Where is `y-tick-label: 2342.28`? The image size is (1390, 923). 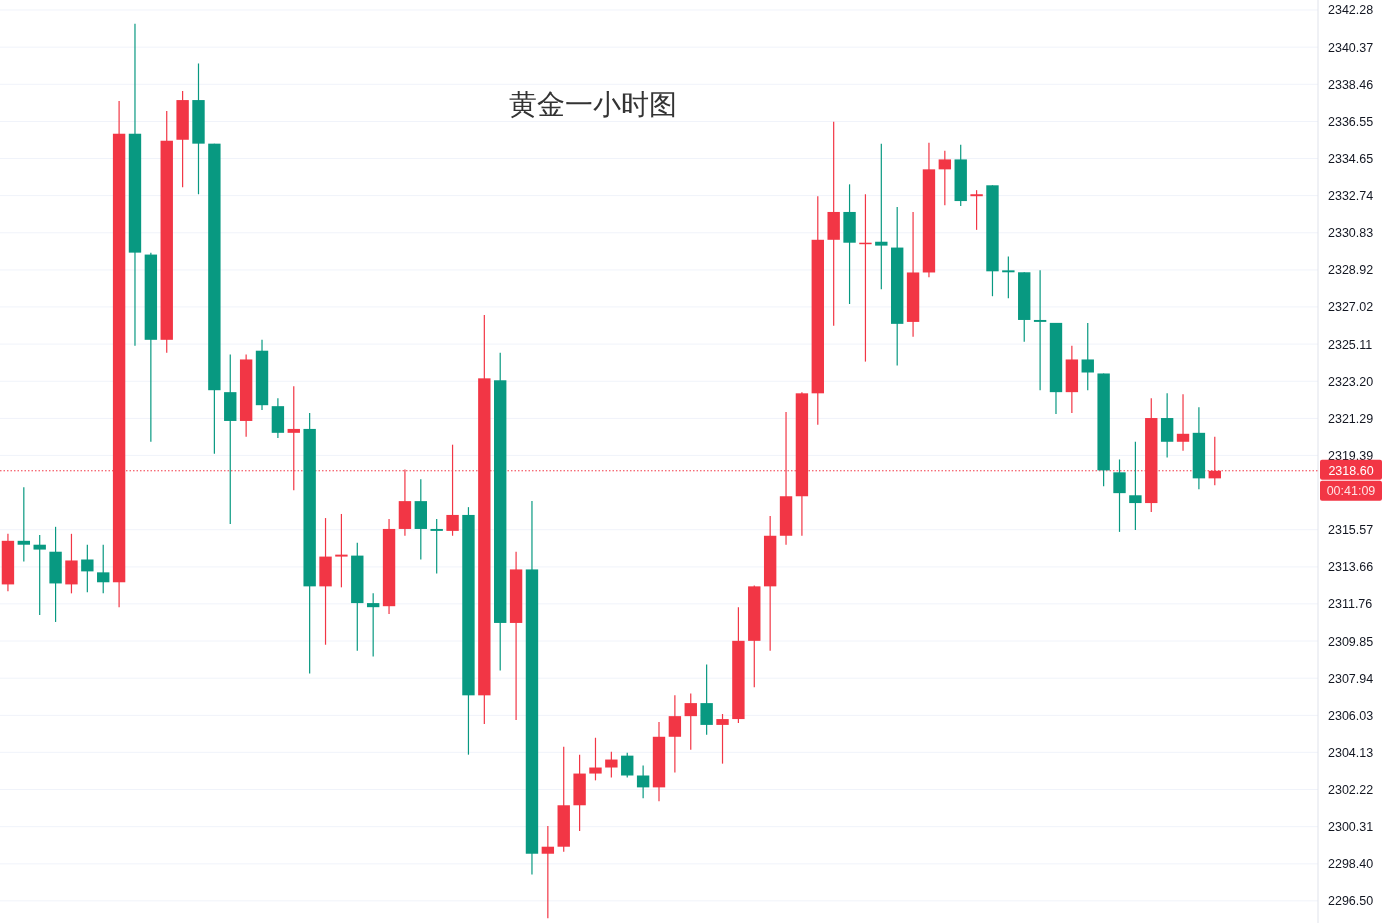 y-tick-label: 2342.28 is located at coordinates (1351, 10).